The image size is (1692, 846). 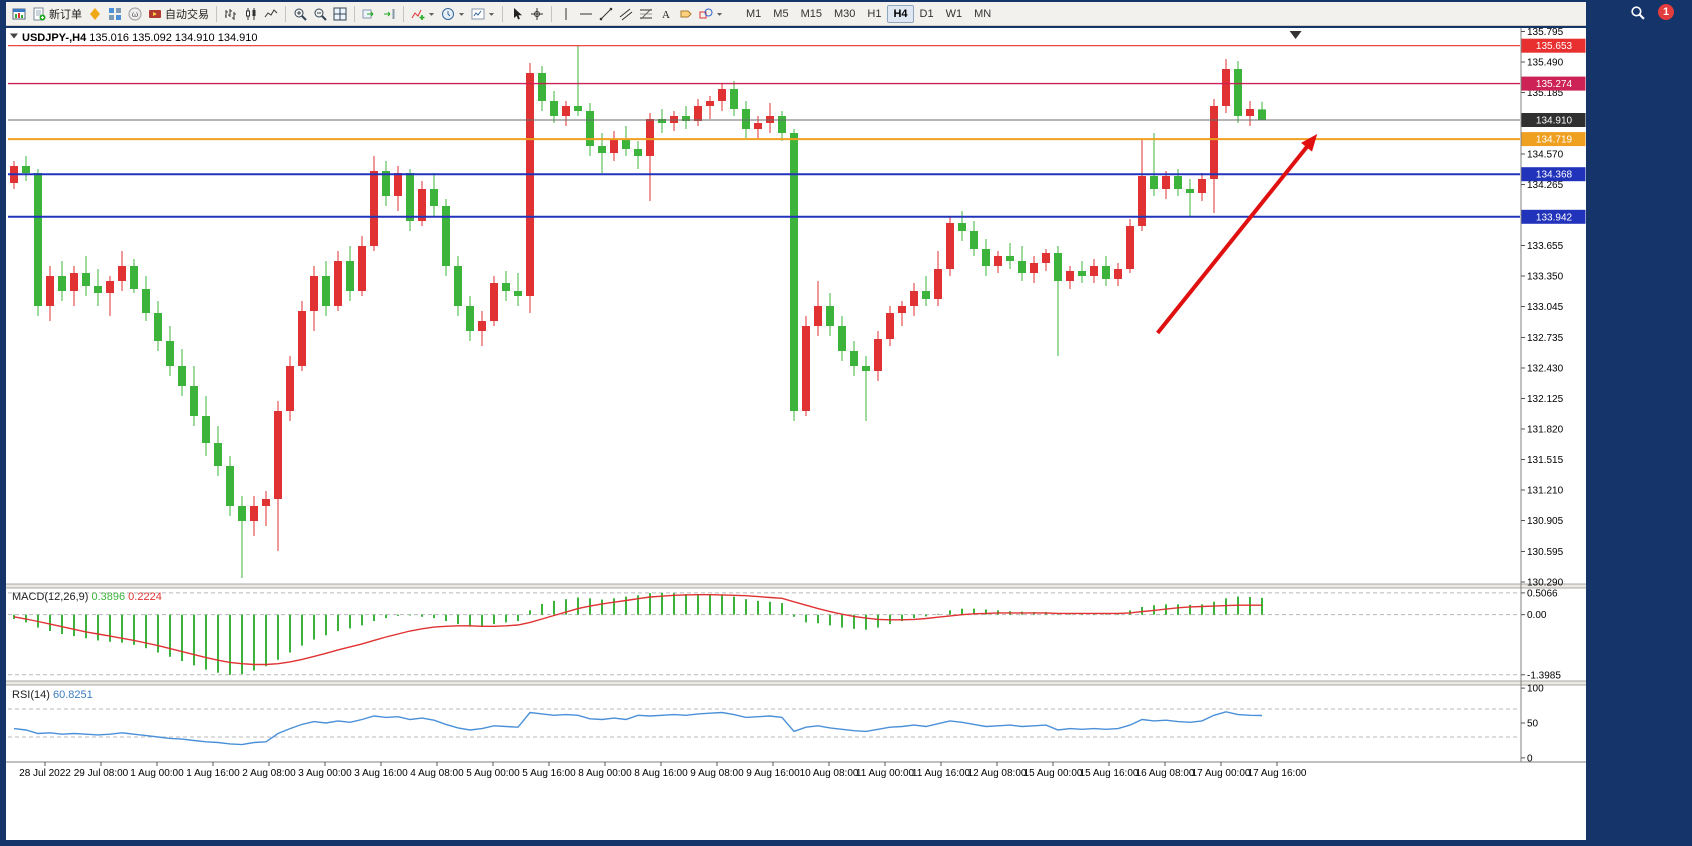 I want to click on timeframe-d1: D1, so click(x=926, y=13).